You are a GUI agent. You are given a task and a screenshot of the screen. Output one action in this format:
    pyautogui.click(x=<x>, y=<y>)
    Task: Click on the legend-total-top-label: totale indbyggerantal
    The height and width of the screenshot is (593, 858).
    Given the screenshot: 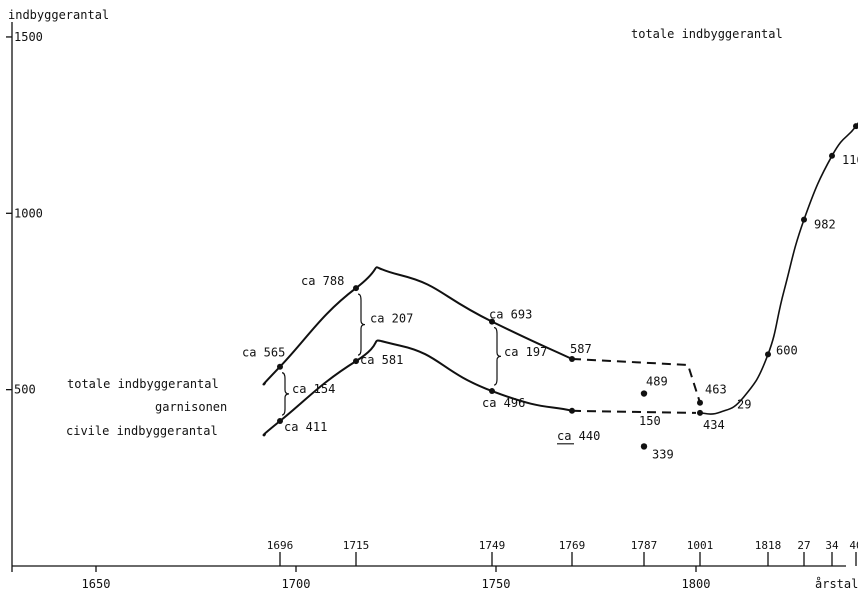 What is the action you would take?
    pyautogui.click(x=707, y=34)
    